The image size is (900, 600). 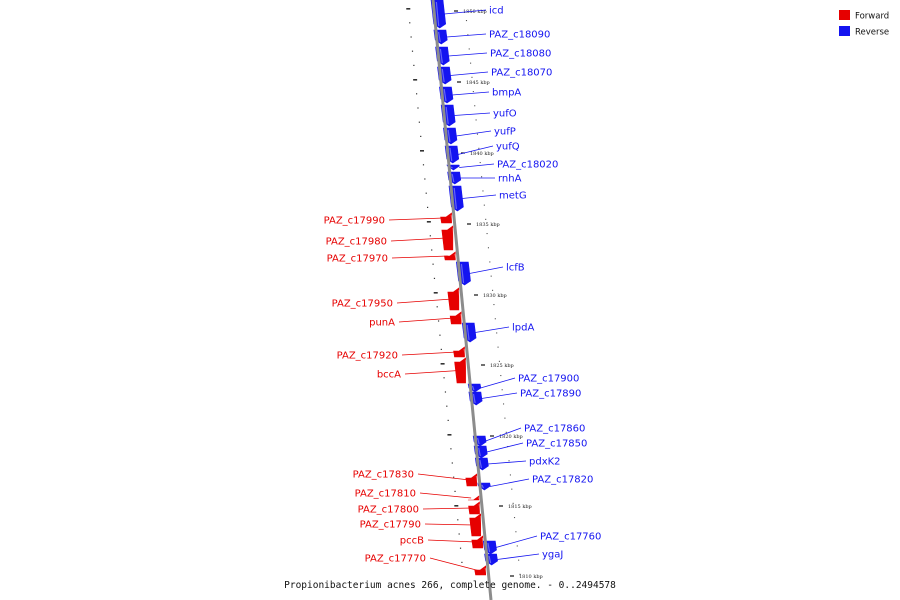 I want to click on gene-label-PAZ_c18020: PAZ_c18020, so click(x=527, y=165).